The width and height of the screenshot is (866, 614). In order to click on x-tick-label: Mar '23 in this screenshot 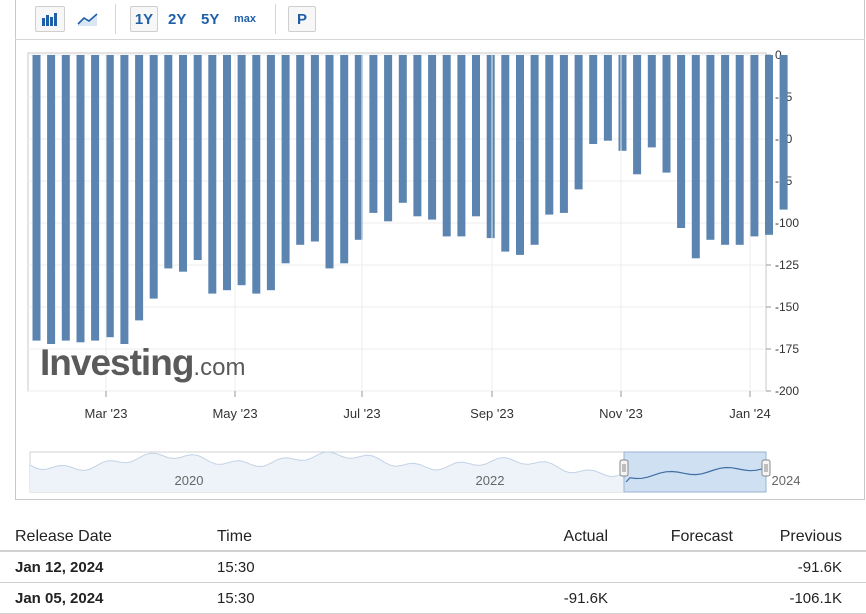, I will do `click(106, 413)`.